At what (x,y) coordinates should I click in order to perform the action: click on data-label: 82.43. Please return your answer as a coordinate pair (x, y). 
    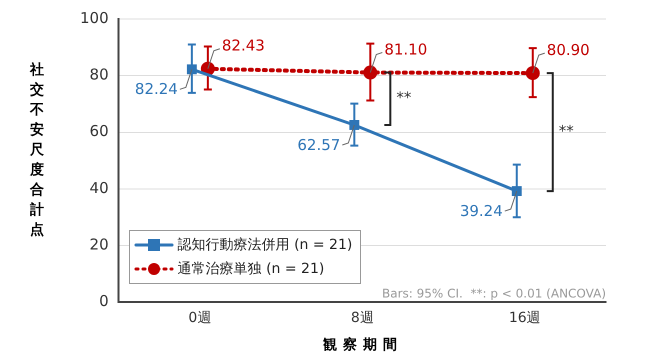
    Looking at the image, I should click on (243, 45).